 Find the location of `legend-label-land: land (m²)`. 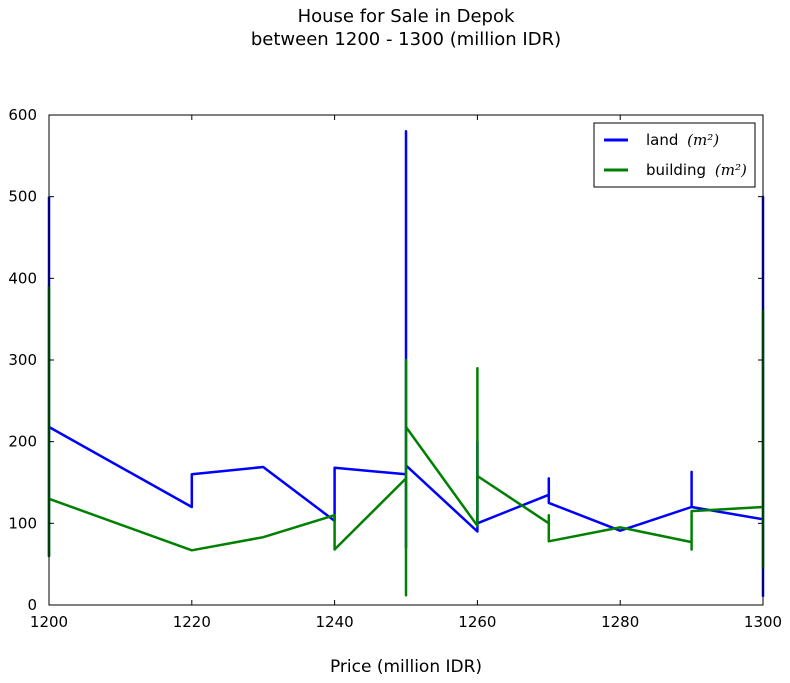

legend-label-land: land (m²) is located at coordinates (682, 140).